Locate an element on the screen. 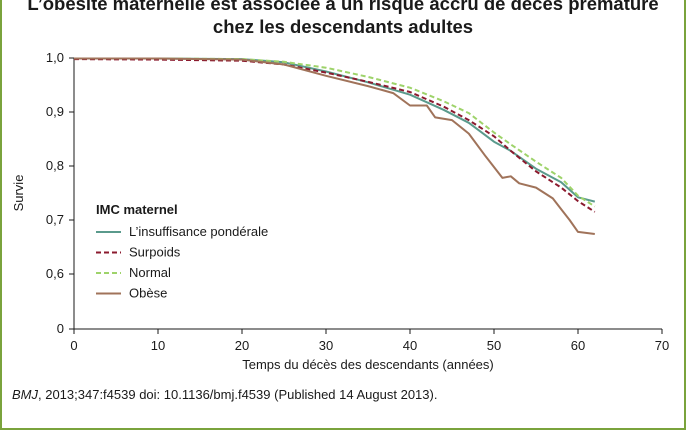 The width and height of the screenshot is (686, 430). y-tick-label: 0,9 is located at coordinates (55, 111).